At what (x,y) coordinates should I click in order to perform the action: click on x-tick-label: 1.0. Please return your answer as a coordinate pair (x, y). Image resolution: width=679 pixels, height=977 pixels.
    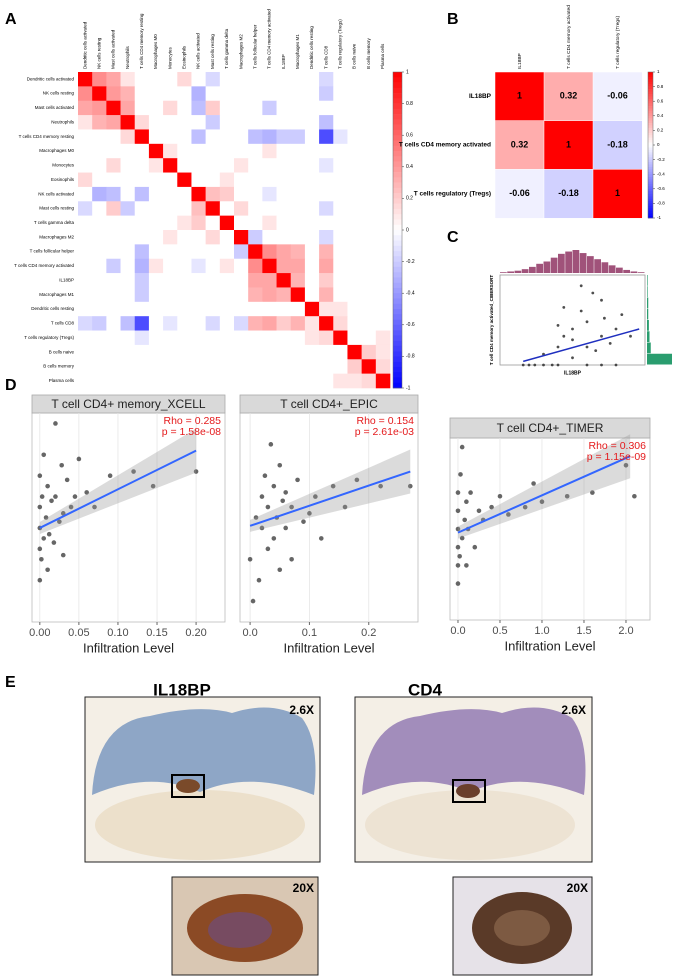
    Looking at the image, I should click on (541, 631).